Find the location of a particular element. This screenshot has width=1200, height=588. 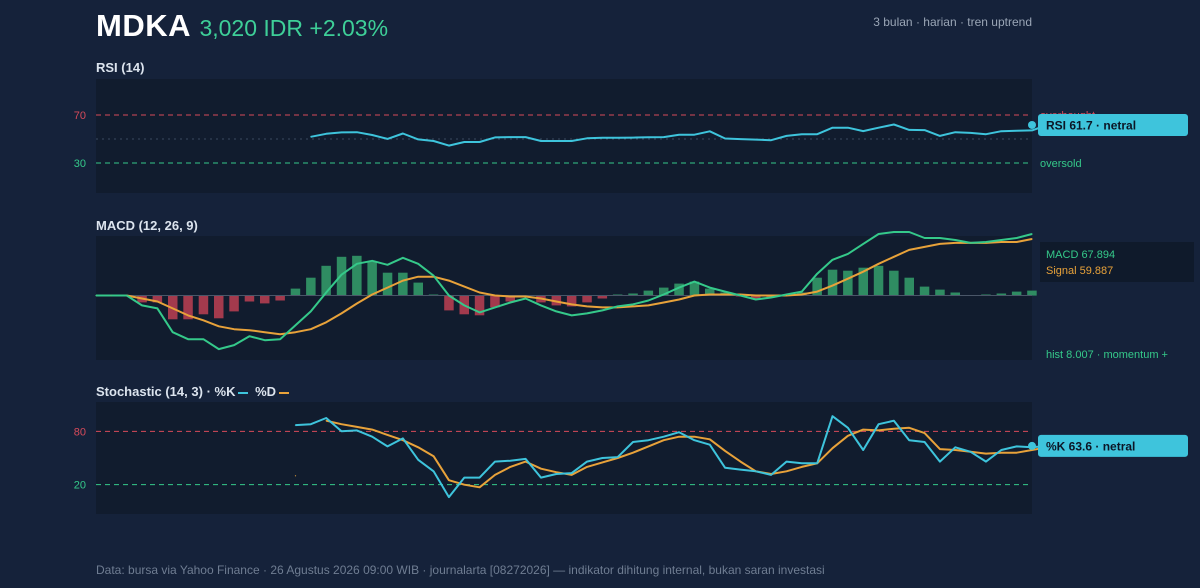

rsi-title: RSI (14) is located at coordinates (120, 67).